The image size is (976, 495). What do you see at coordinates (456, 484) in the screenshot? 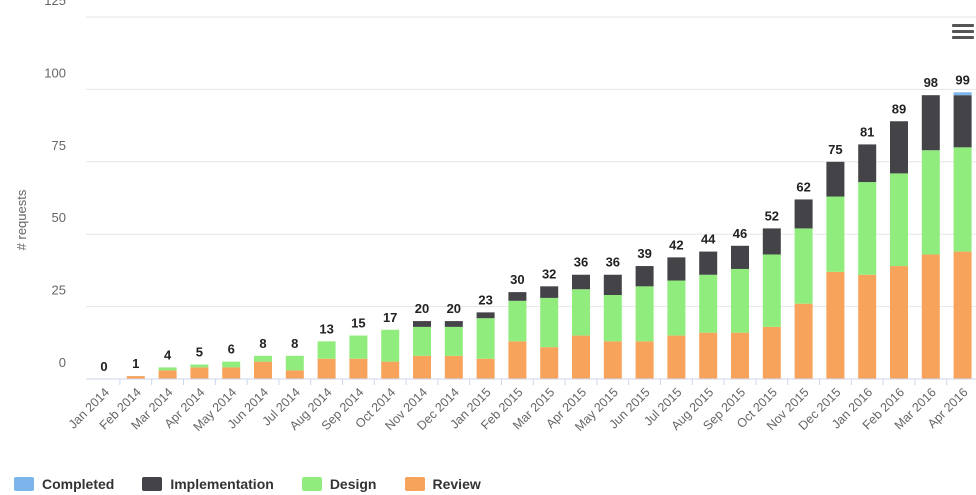
I see `legend-label: Review` at bounding box center [456, 484].